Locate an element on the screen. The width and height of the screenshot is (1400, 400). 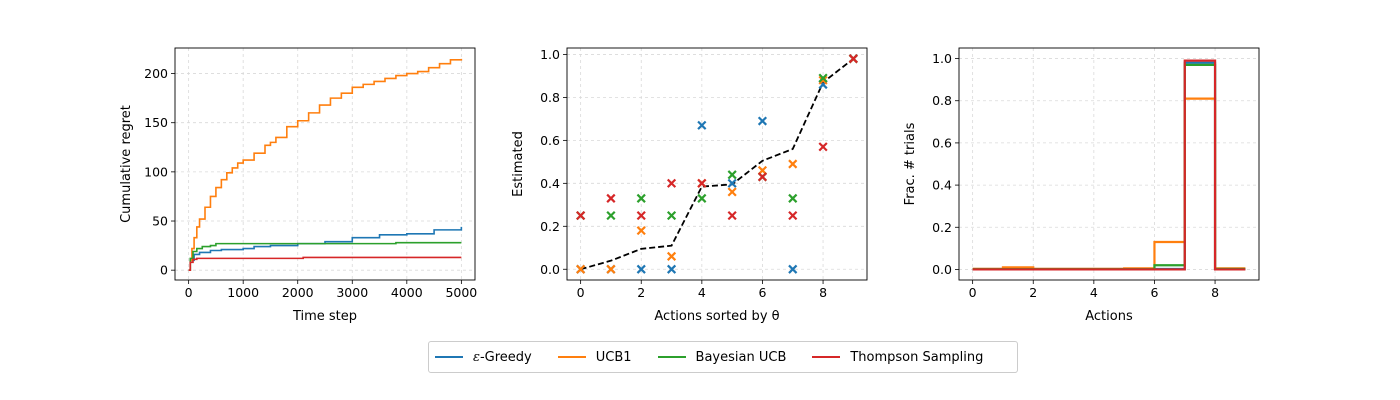
series-line-ucb1 is located at coordinates (325, 164).